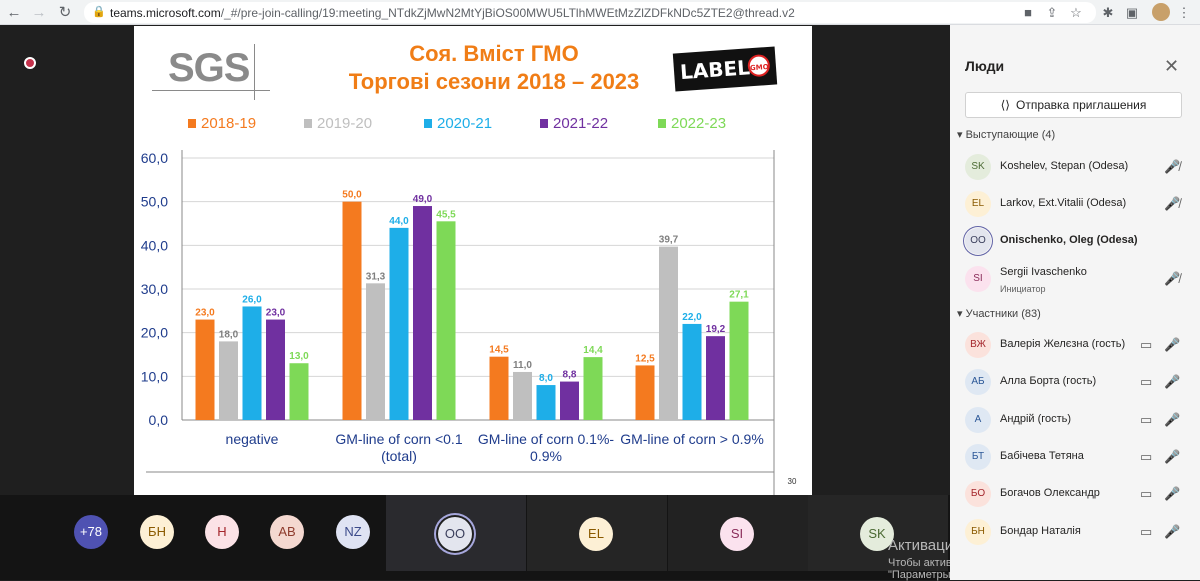 The width and height of the screenshot is (1200, 581). Describe the element at coordinates (1075, 459) in the screenshot. I see `attendee-row: БТ Бабічева Тетяна ▭ 🎤` at that location.